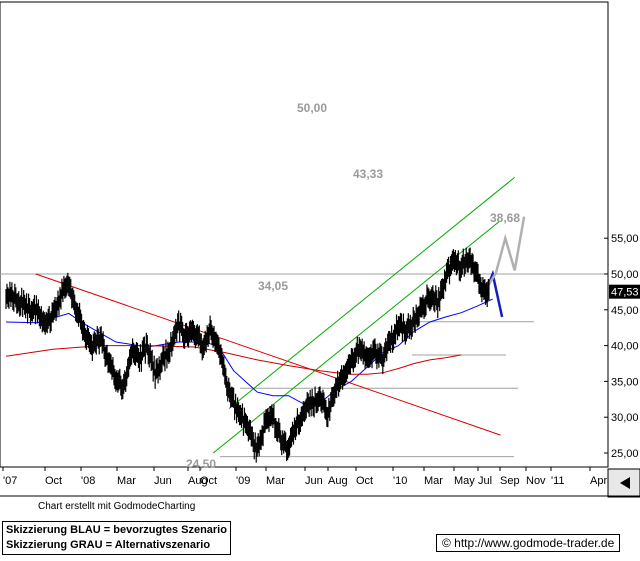 This screenshot has width=640, height=561. I want to click on legend-grey-line: Skizzierung GRAU = Alternativszenario, so click(108, 545).